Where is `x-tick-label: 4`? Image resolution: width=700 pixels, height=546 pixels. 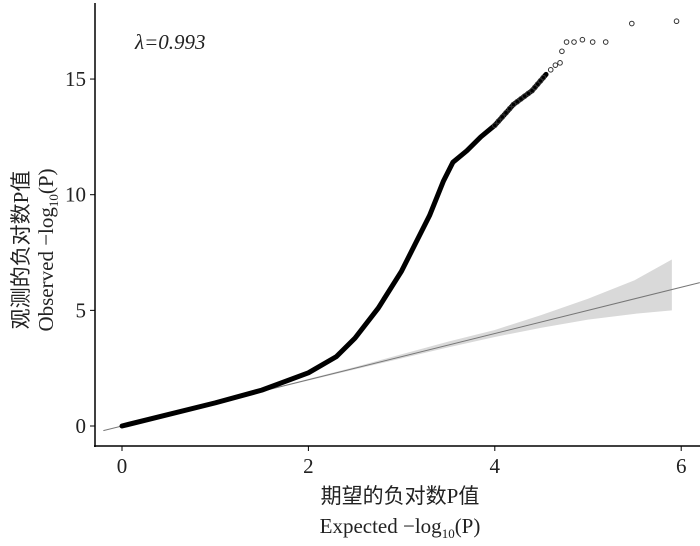 x-tick-label: 4 is located at coordinates (495, 466).